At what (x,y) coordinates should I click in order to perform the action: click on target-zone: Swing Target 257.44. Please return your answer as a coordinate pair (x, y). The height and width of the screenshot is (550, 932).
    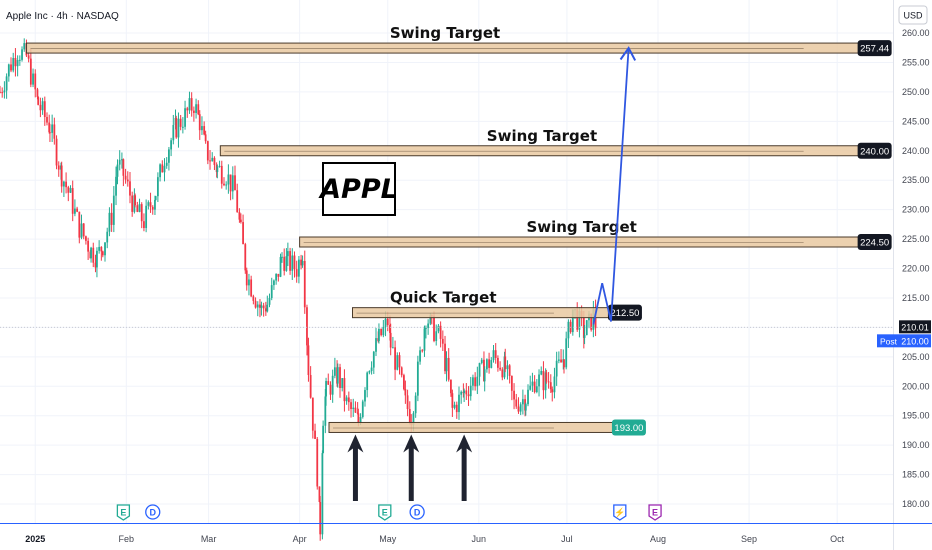
    Looking at the image, I should click on (458, 40).